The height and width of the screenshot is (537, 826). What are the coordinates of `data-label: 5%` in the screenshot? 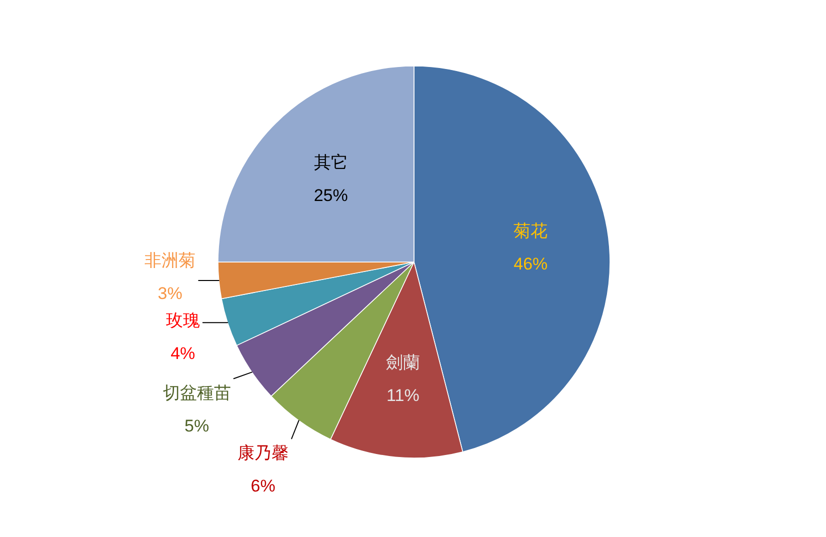 It's located at (197, 426).